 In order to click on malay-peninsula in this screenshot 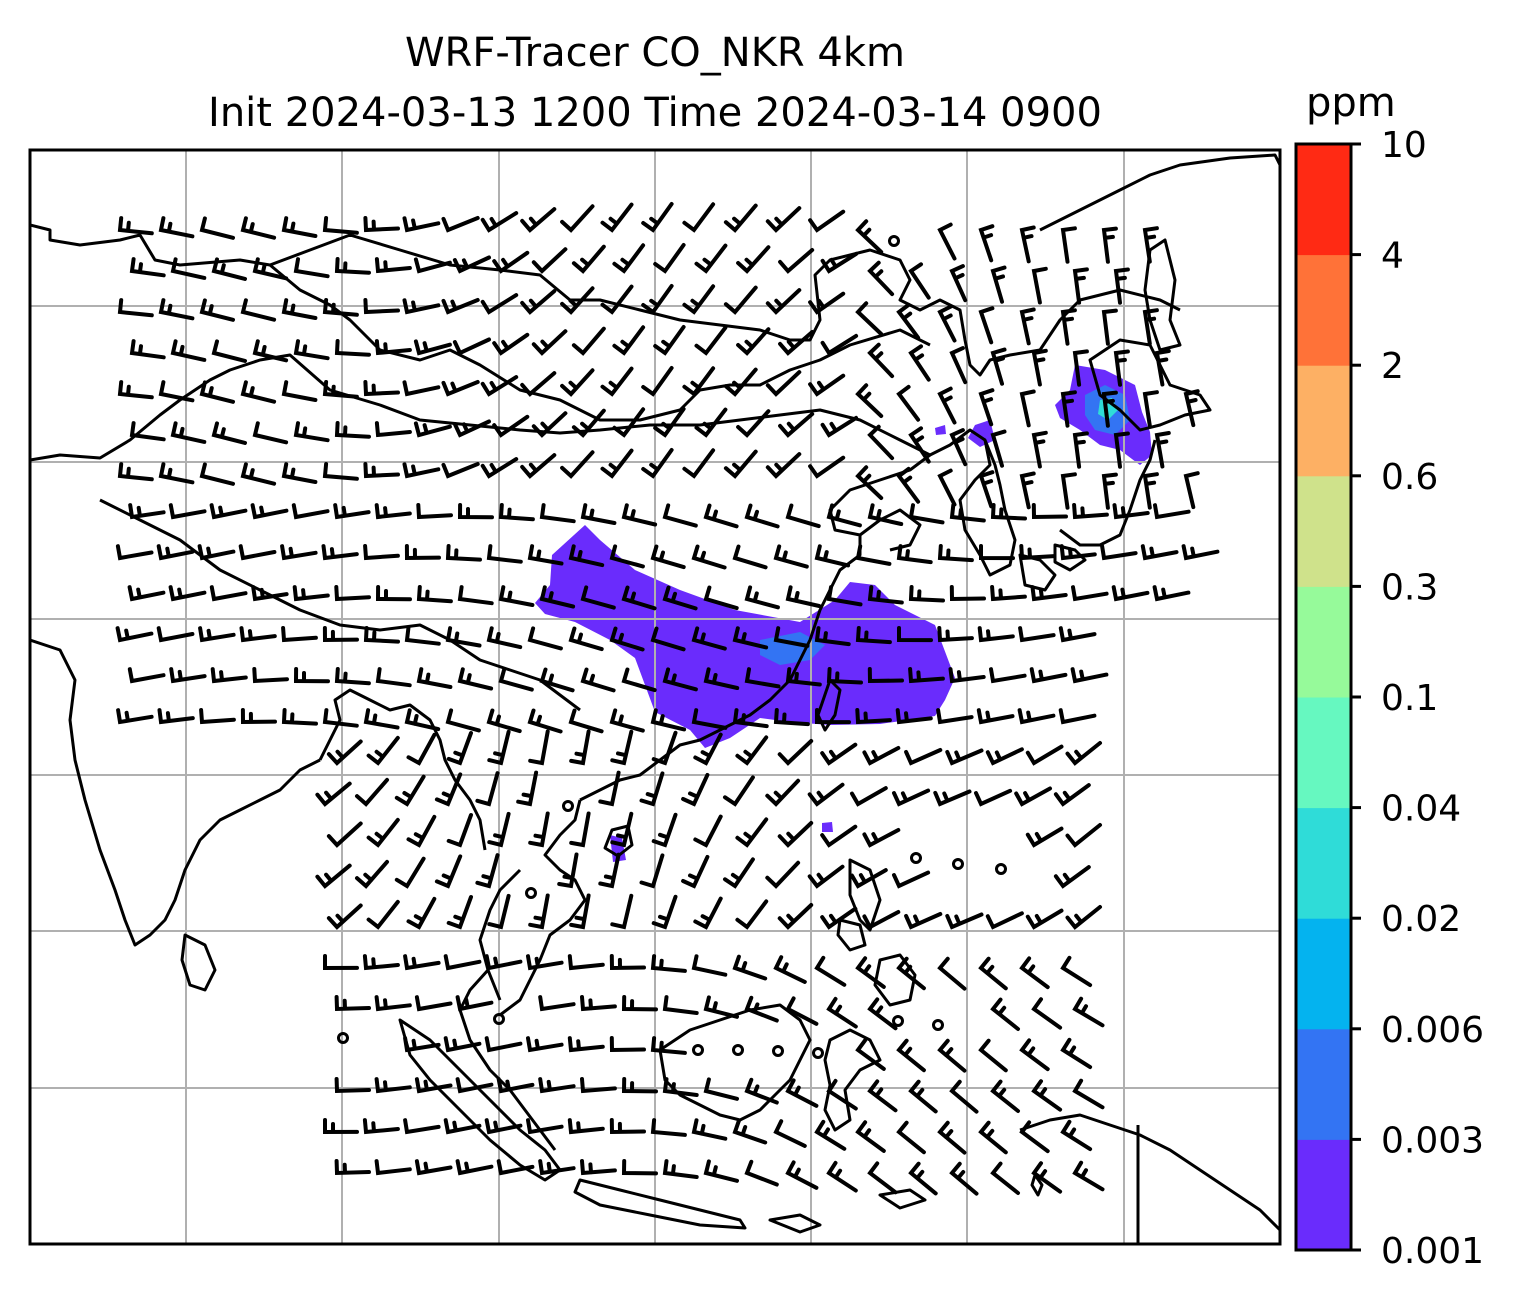, I will do `click(507, 1059)`.